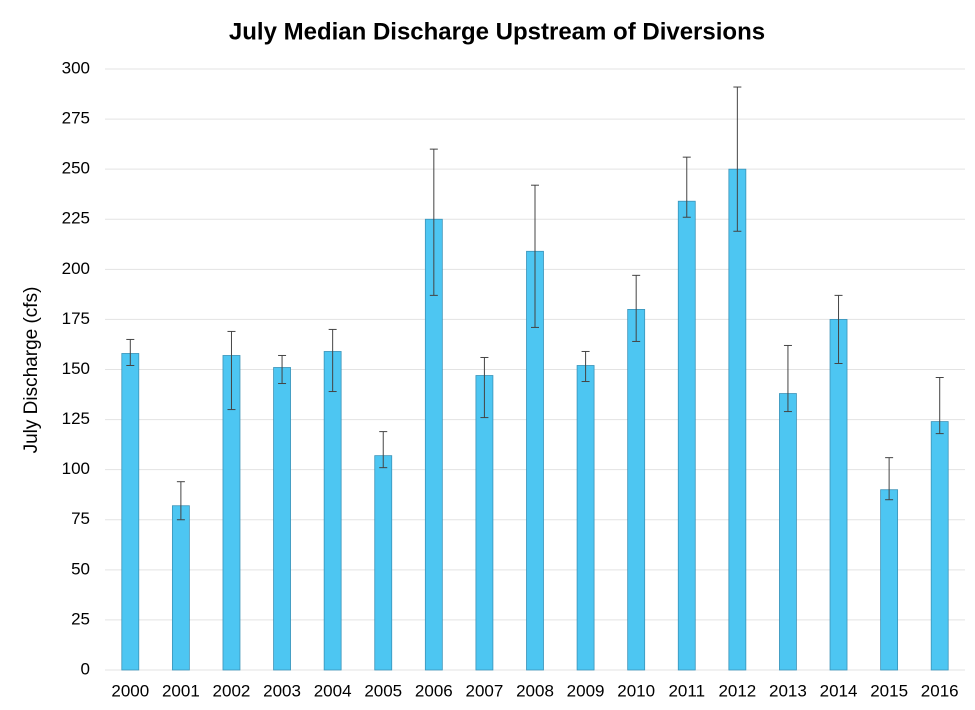 The image size is (975, 710). What do you see at coordinates (737, 690) in the screenshot?
I see `x-tick-label: 2012` at bounding box center [737, 690].